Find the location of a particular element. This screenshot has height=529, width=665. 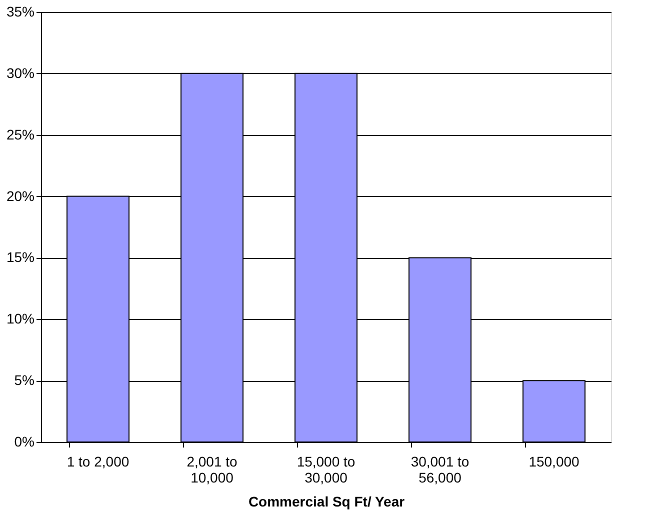

x-tick-label: 150,000 is located at coordinates (554, 462).